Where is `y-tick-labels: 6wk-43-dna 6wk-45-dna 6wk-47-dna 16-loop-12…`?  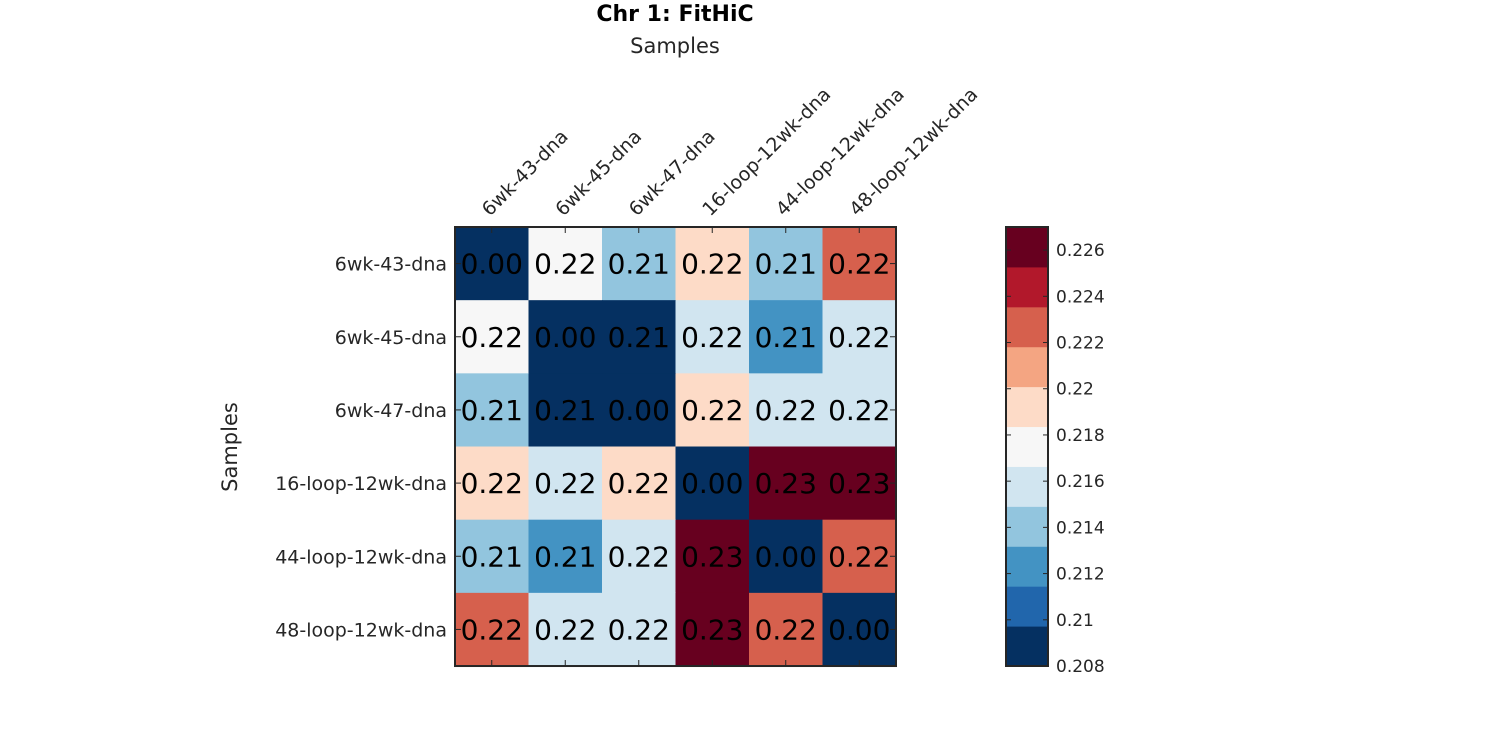
y-tick-labels: 6wk-43-dna 6wk-45-dna 6wk-47-dna 16-loop-12… is located at coordinates (361, 448).